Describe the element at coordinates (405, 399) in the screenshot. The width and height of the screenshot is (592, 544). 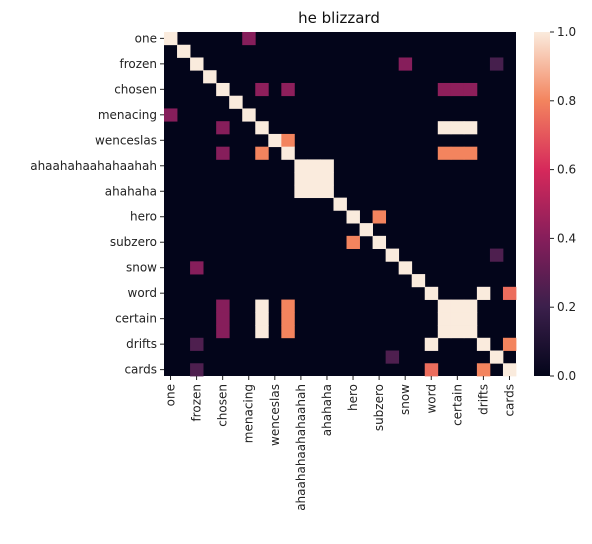
I see `x-tick-label: snow` at that location.